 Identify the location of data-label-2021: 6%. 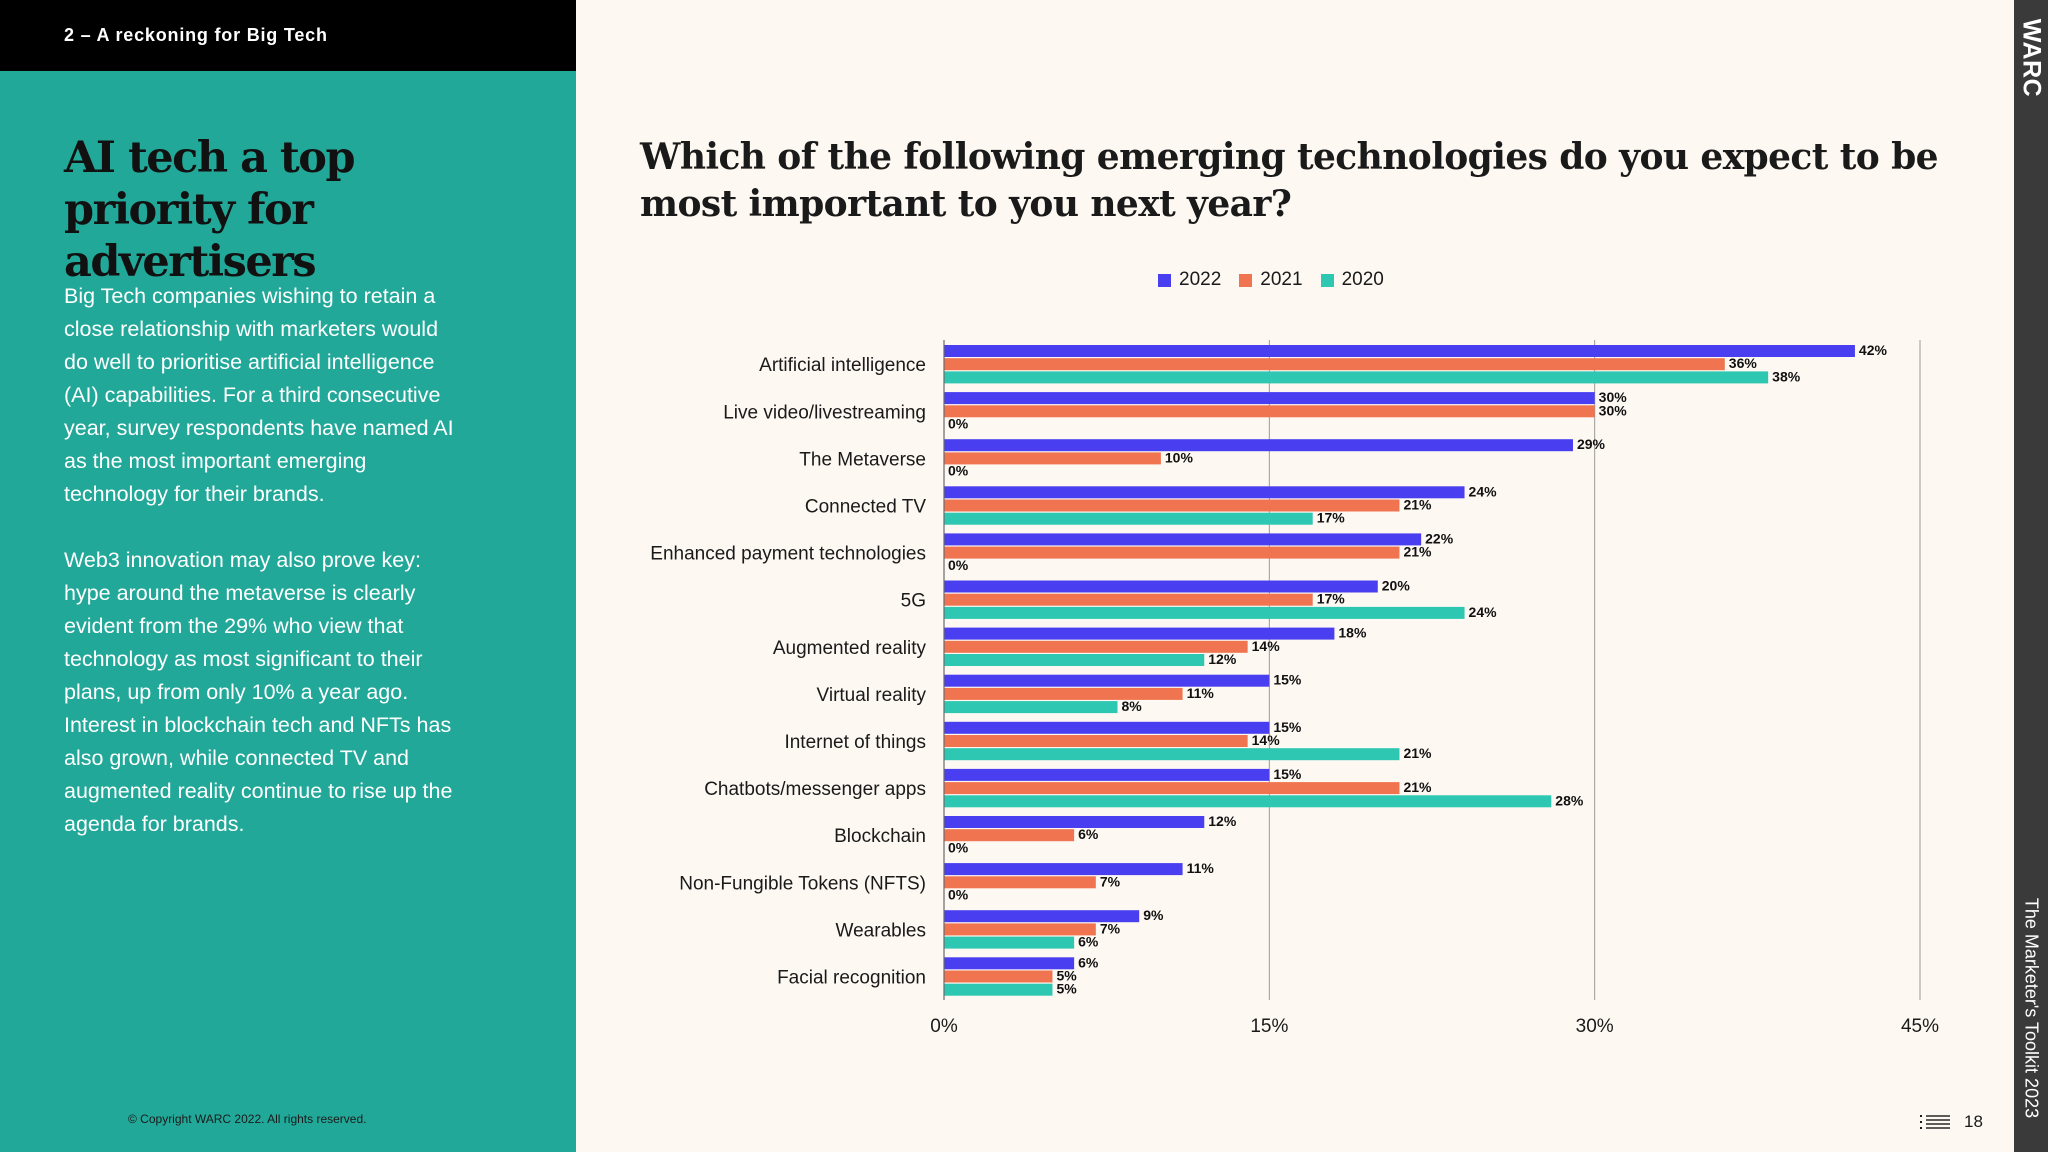
(1088, 834).